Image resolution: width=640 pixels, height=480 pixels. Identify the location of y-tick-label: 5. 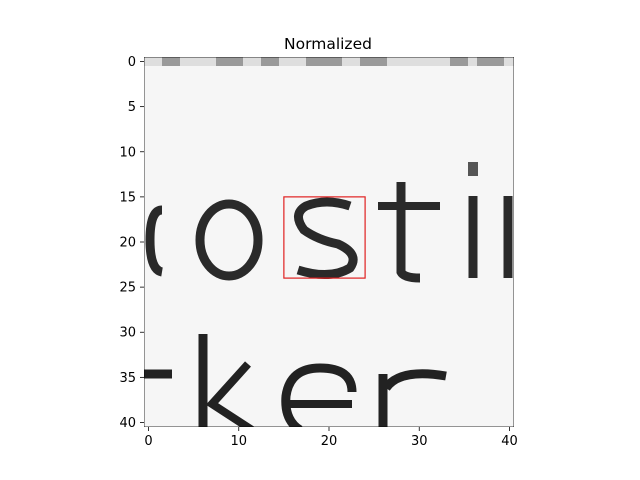
(132, 107).